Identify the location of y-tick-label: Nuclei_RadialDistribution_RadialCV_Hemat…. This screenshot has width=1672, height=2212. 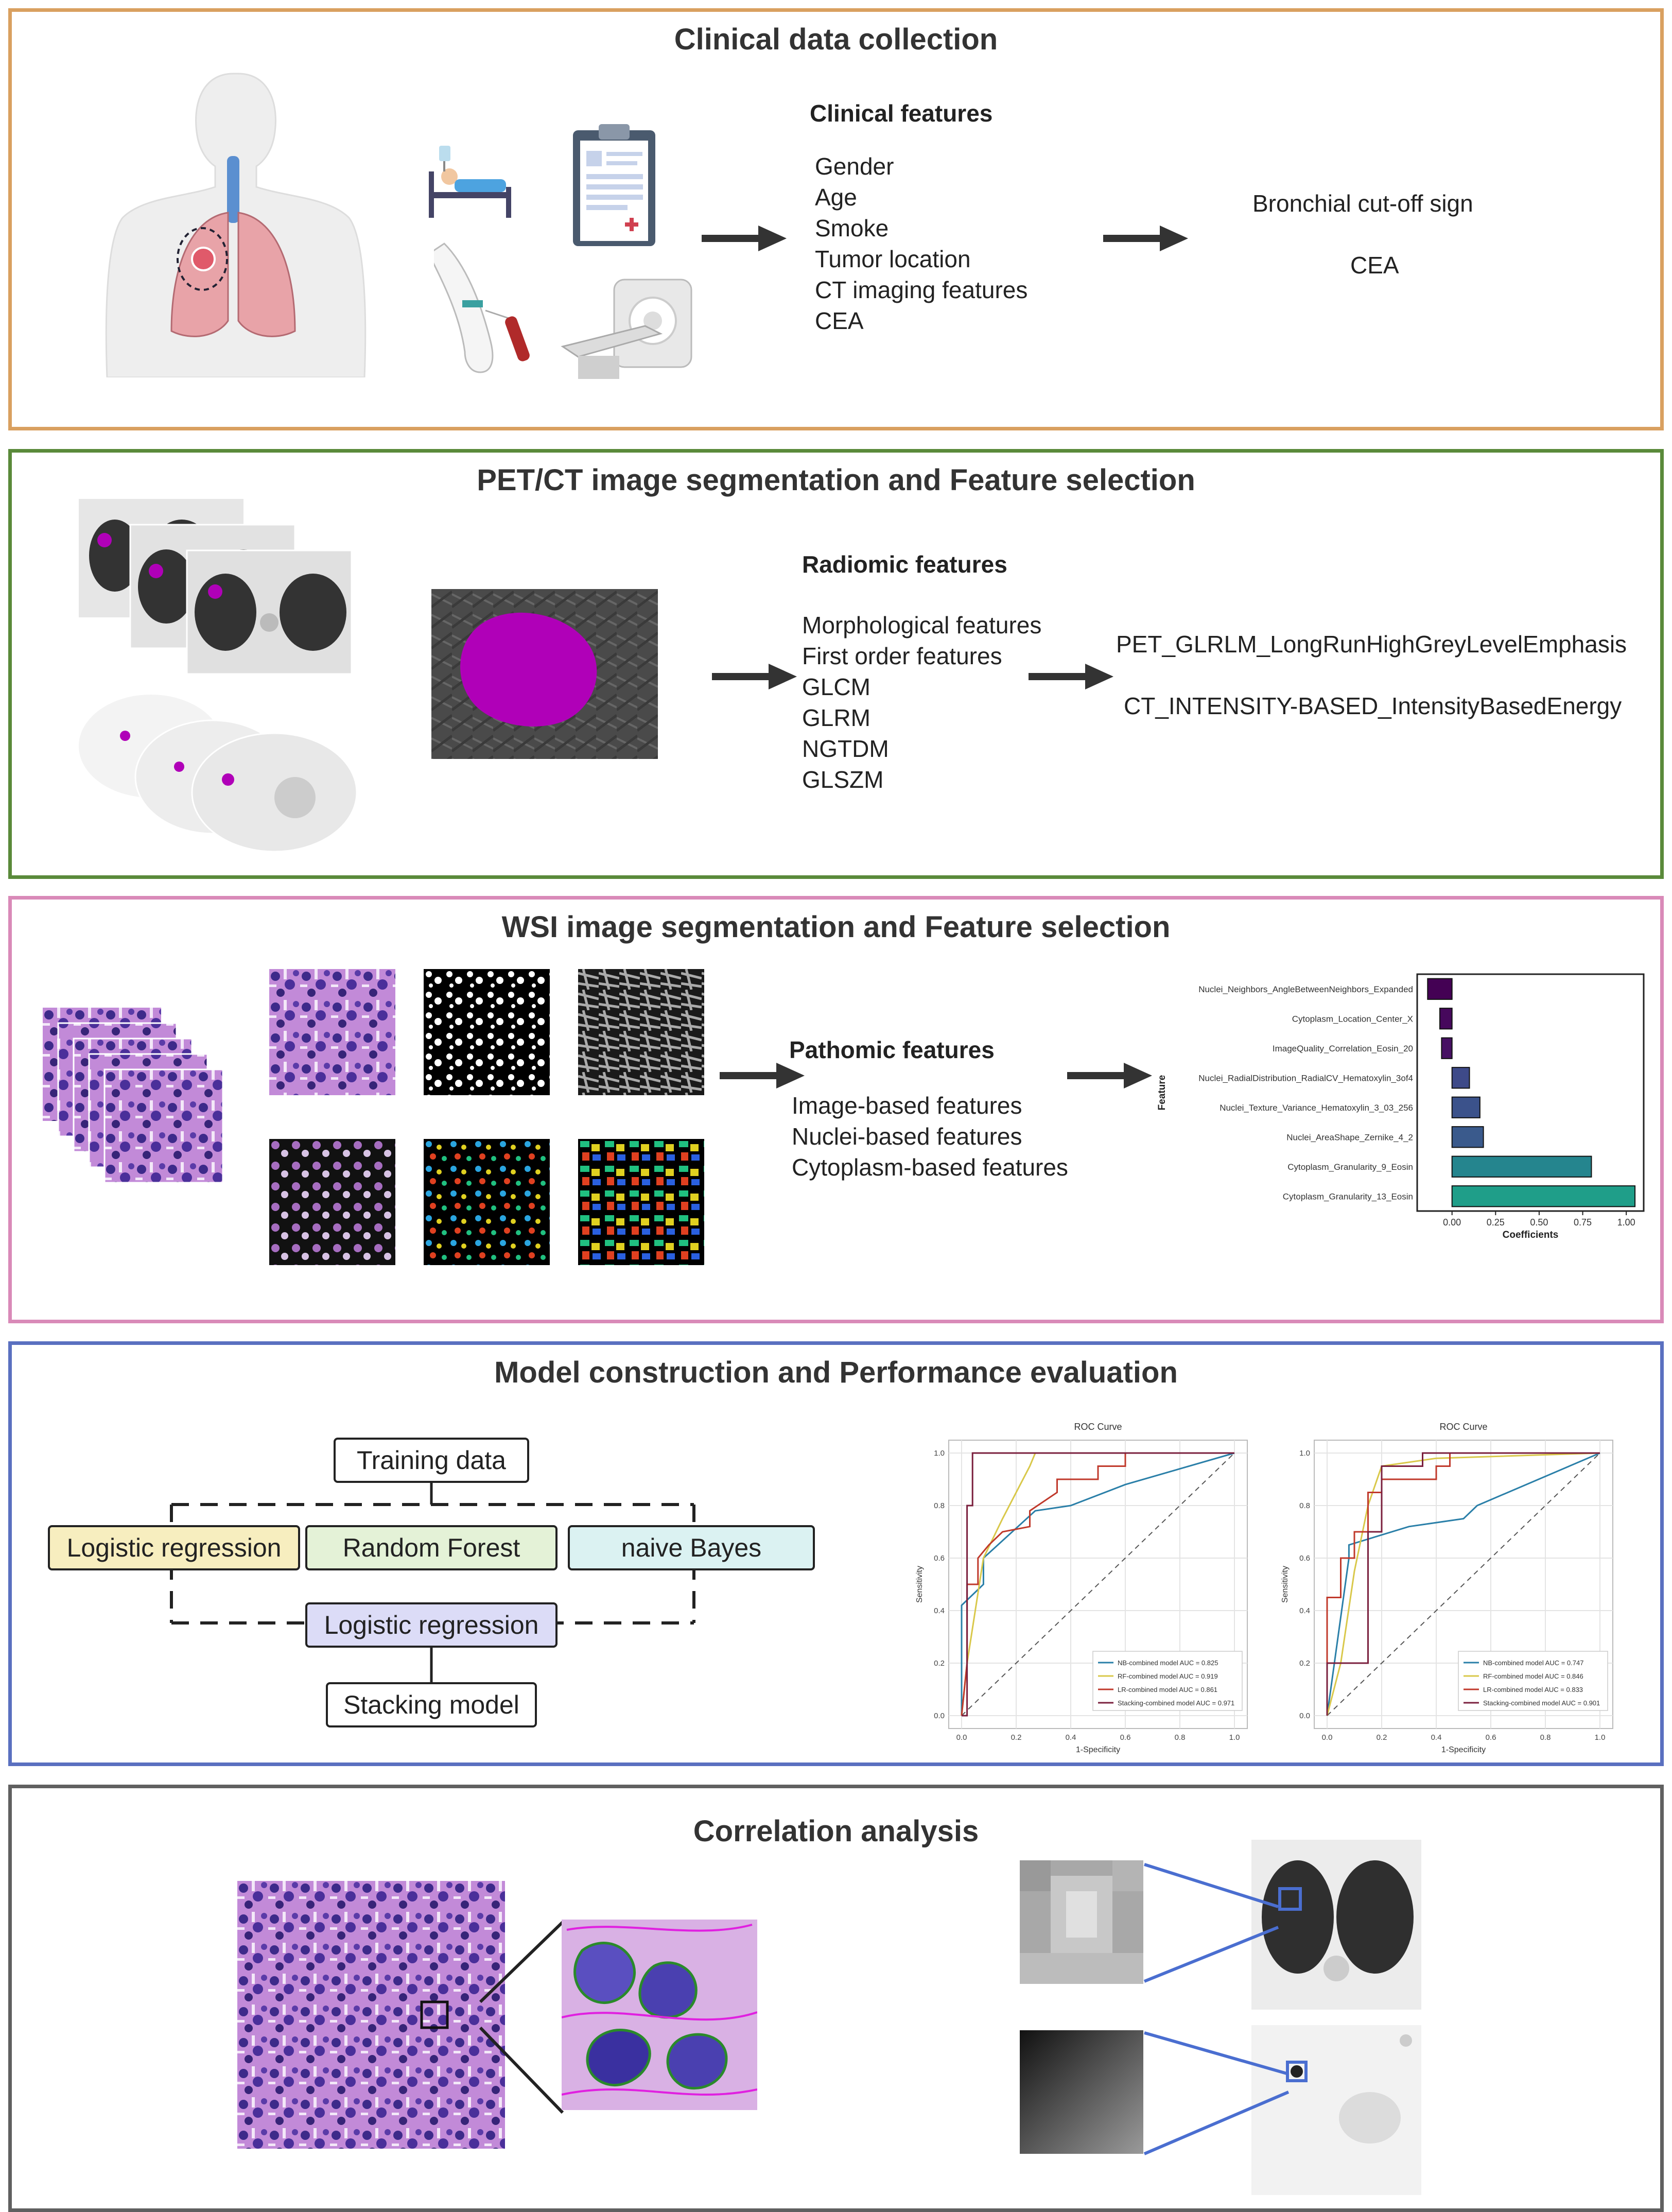
(1305, 1078).